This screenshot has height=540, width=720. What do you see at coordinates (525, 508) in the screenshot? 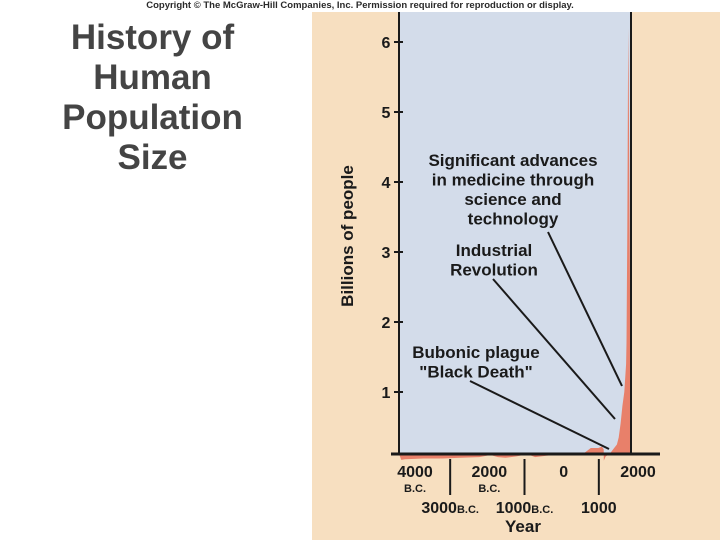
I see `x-tick-label-minor: 1000B.C.` at bounding box center [525, 508].